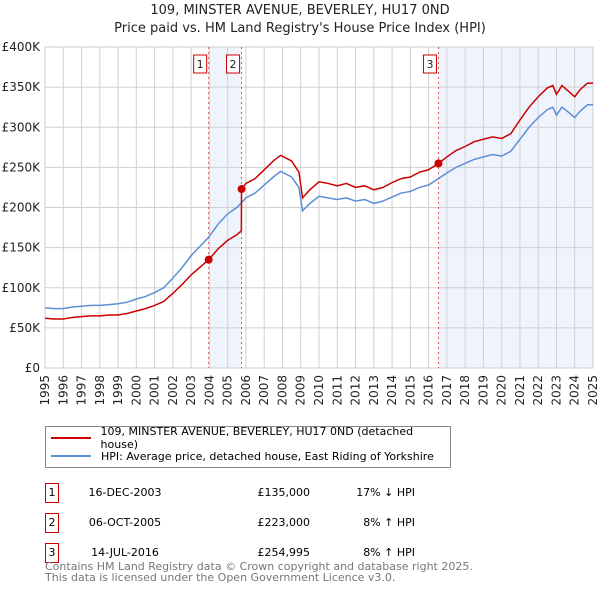 The image size is (600, 590). Describe the element at coordinates (374, 390) in the screenshot. I see `x-tick-label: 2013` at that location.